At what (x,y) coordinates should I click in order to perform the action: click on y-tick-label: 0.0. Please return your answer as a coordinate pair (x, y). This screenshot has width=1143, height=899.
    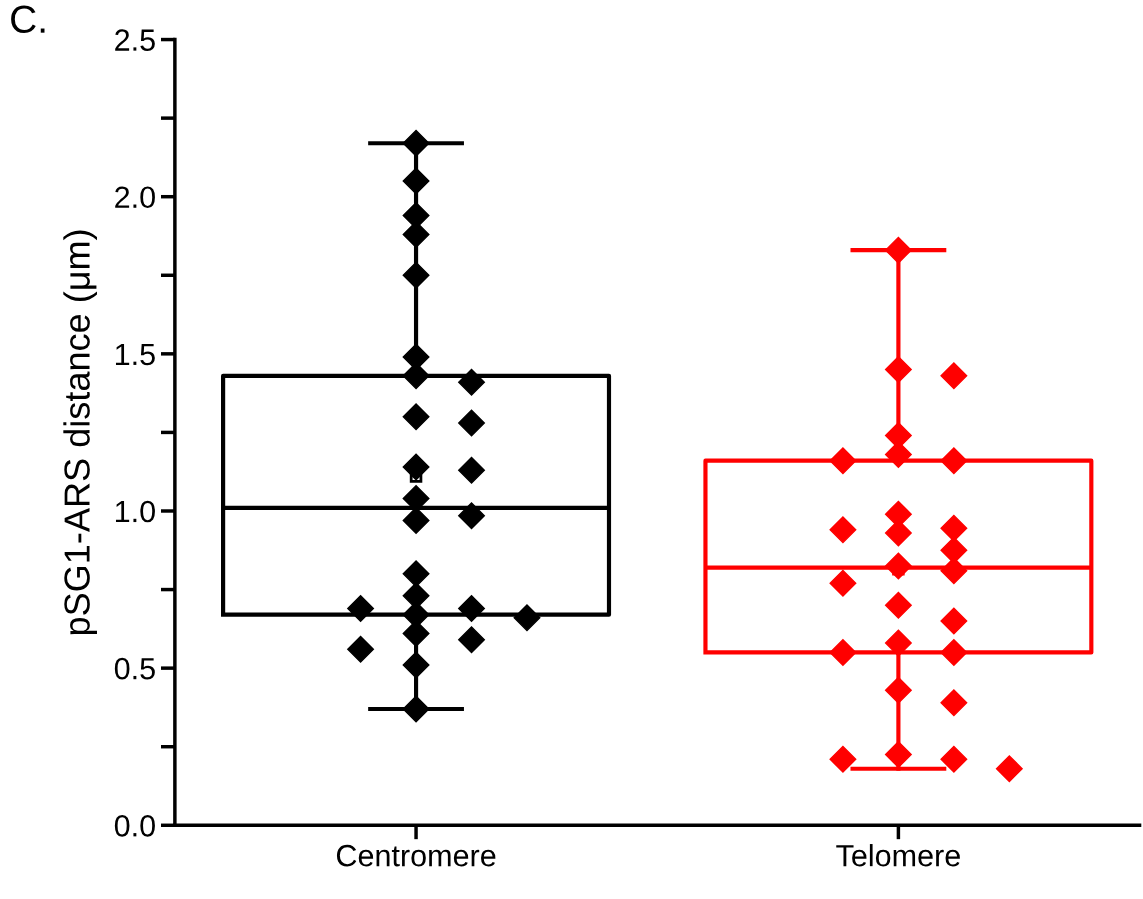
    Looking at the image, I should click on (134, 826).